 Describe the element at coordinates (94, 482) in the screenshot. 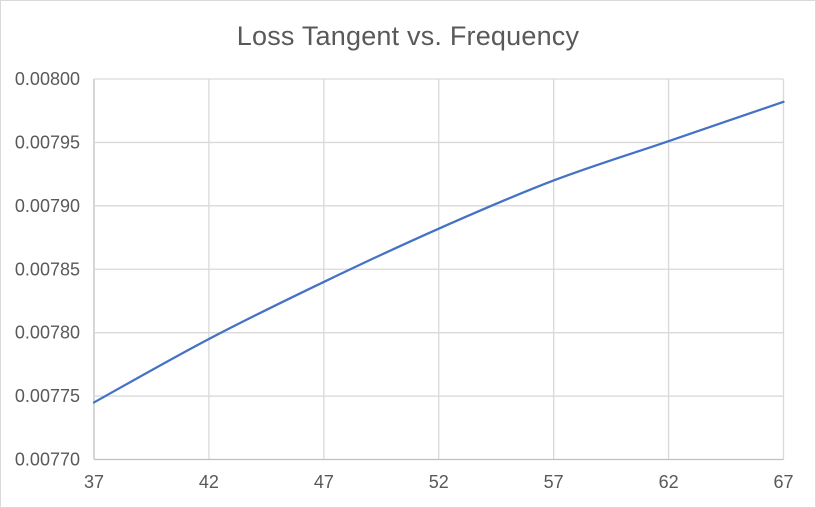

I see `x-tick-label: 37` at that location.